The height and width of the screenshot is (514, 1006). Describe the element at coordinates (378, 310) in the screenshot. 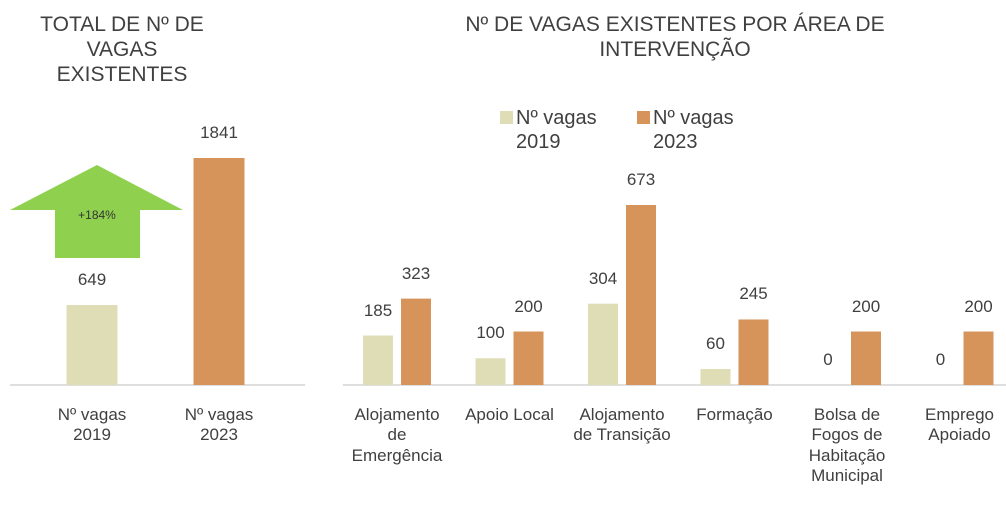

I see `value-label: 185` at that location.